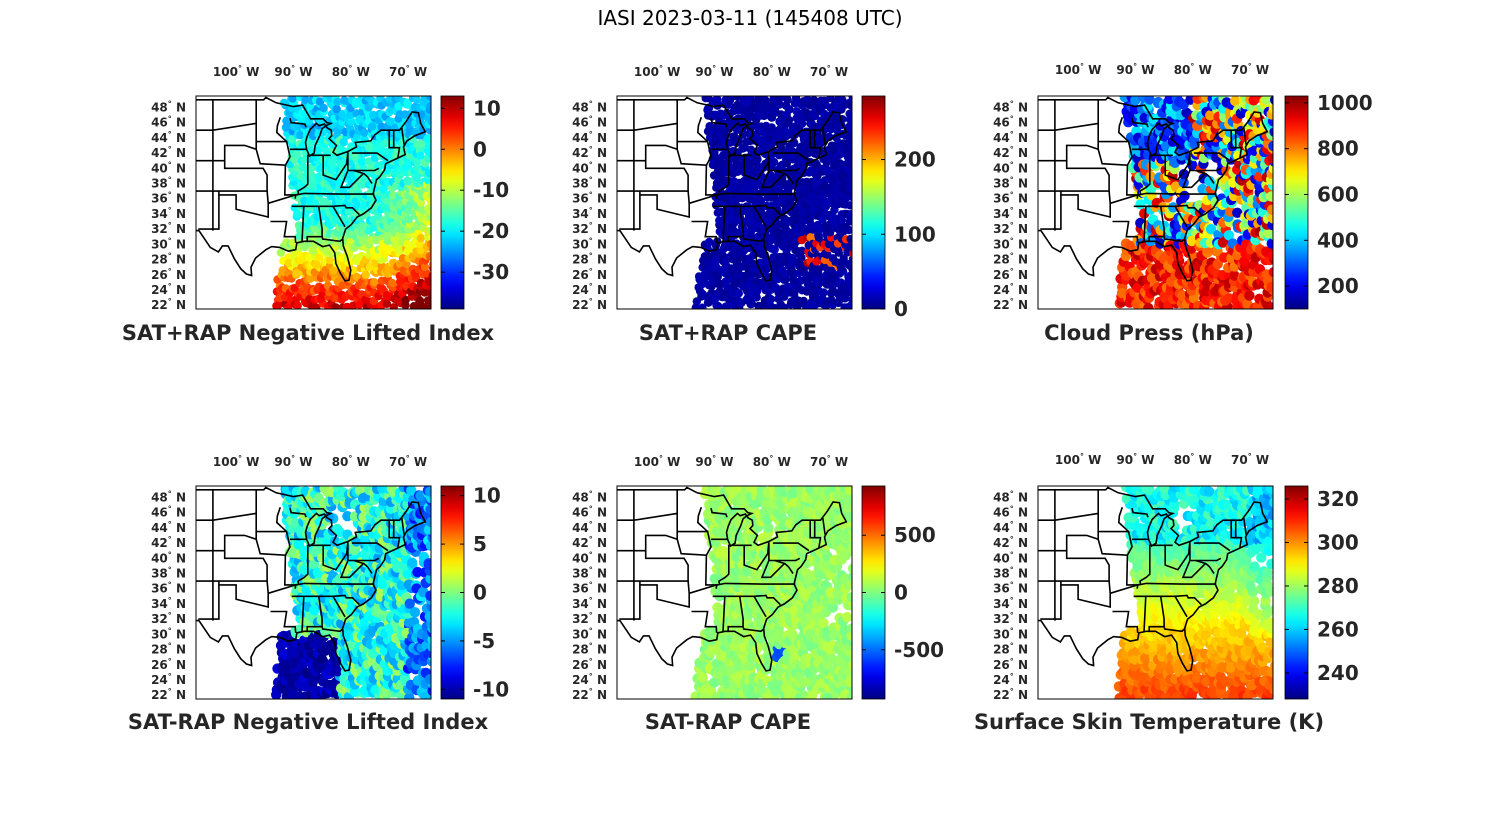 Image resolution: width=1500 pixels, height=825 pixels. What do you see at coordinates (168, 198) in the screenshot?
I see `lat-tick-label: 36° N` at bounding box center [168, 198].